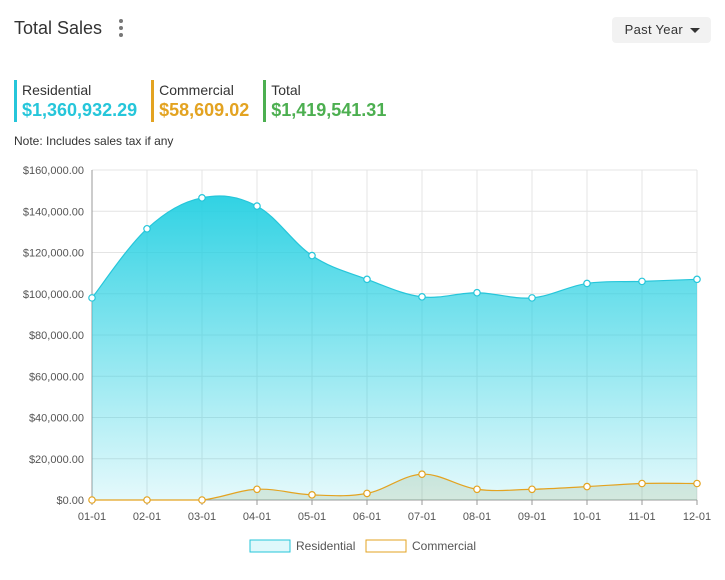  Describe the element at coordinates (56, 460) in the screenshot. I see `y-tick-label: $20,000.00` at that location.